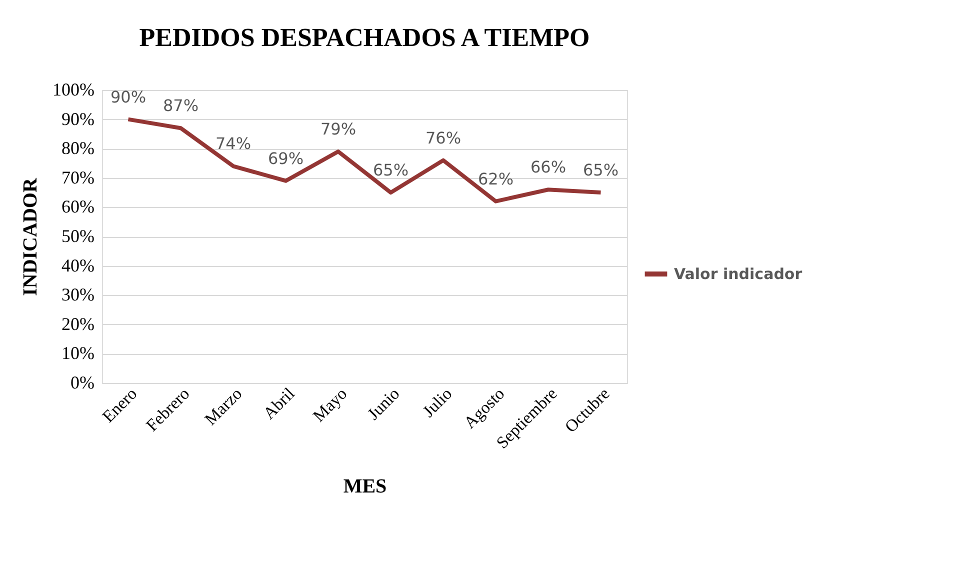 Image resolution: width=957 pixels, height=580 pixels. What do you see at coordinates (78, 353) in the screenshot?
I see `y-tick-label: 10%` at bounding box center [78, 353].